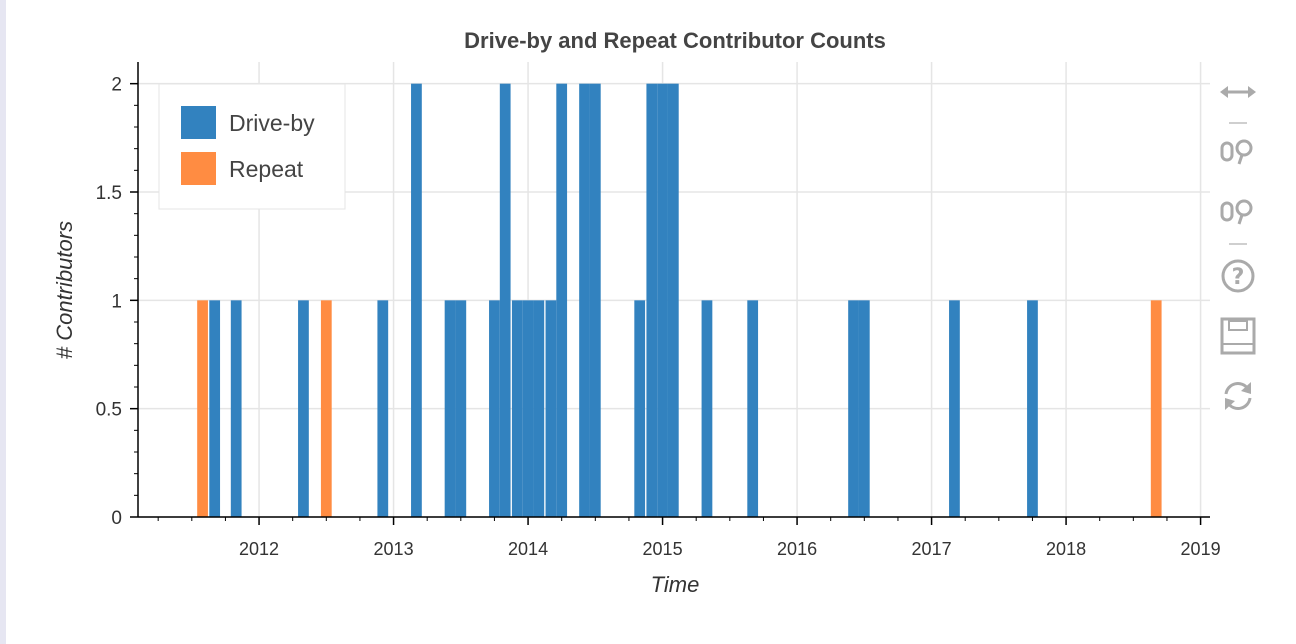  What do you see at coordinates (116, 301) in the screenshot?
I see `y-tick-label: 1` at bounding box center [116, 301].